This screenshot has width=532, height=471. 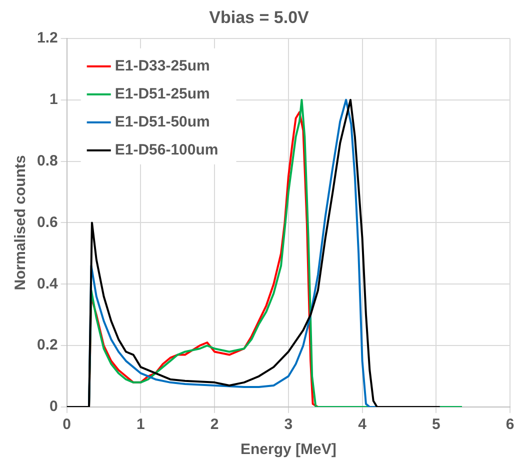 What do you see at coordinates (510, 425) in the screenshot?
I see `x-tick-label: 6` at bounding box center [510, 425].